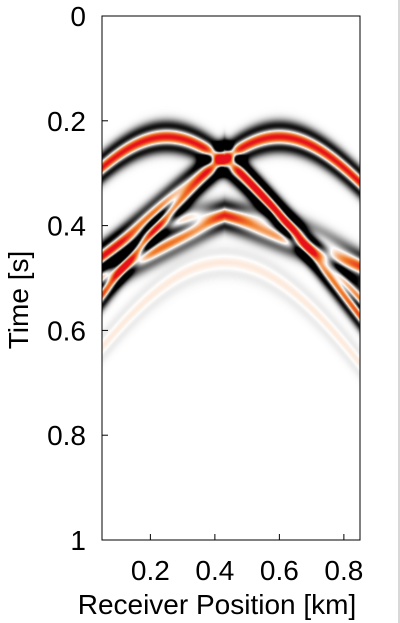  What do you see at coordinates (247, 560) in the screenshot?
I see `x-axis: 0.2 0.4 0.6 0.8` at bounding box center [247, 560].